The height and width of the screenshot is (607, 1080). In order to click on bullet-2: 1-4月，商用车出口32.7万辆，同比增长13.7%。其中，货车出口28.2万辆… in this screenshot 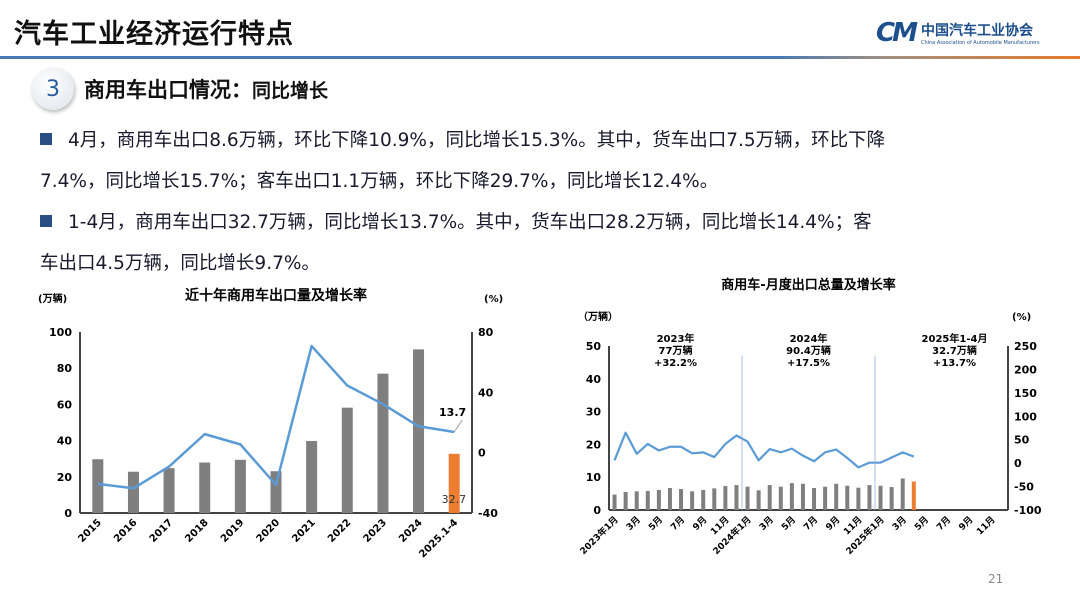, I will do `click(550, 243)`.